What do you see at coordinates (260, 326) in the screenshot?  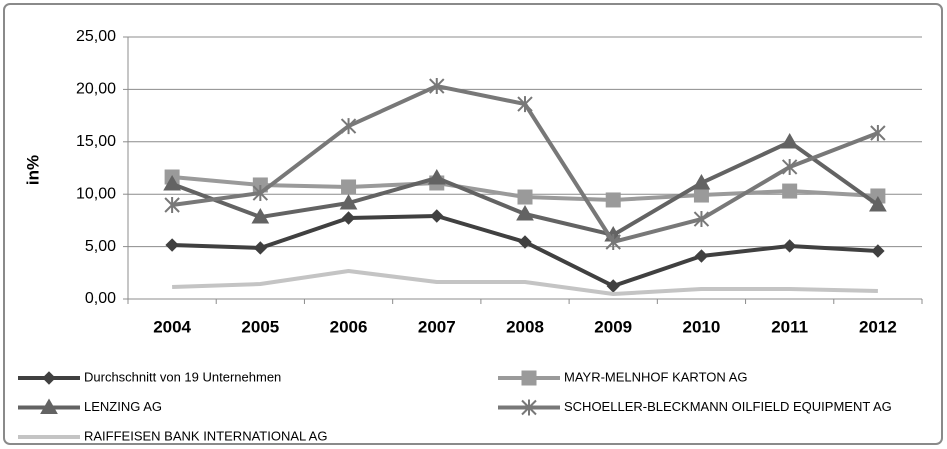 I see `x-tick-label: 2005` at bounding box center [260, 326].